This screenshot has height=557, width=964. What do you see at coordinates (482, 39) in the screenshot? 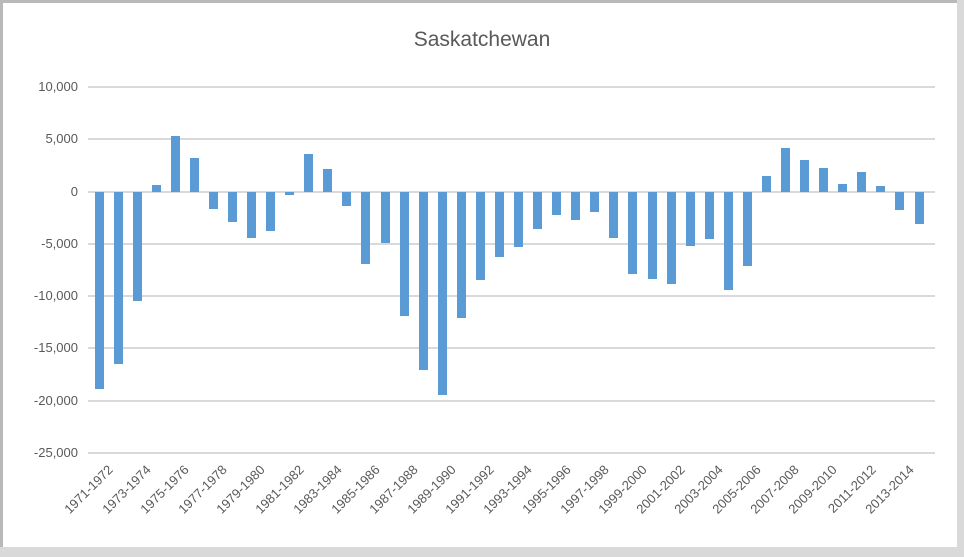
I see `chart-title: Saskatchewan` at bounding box center [482, 39].